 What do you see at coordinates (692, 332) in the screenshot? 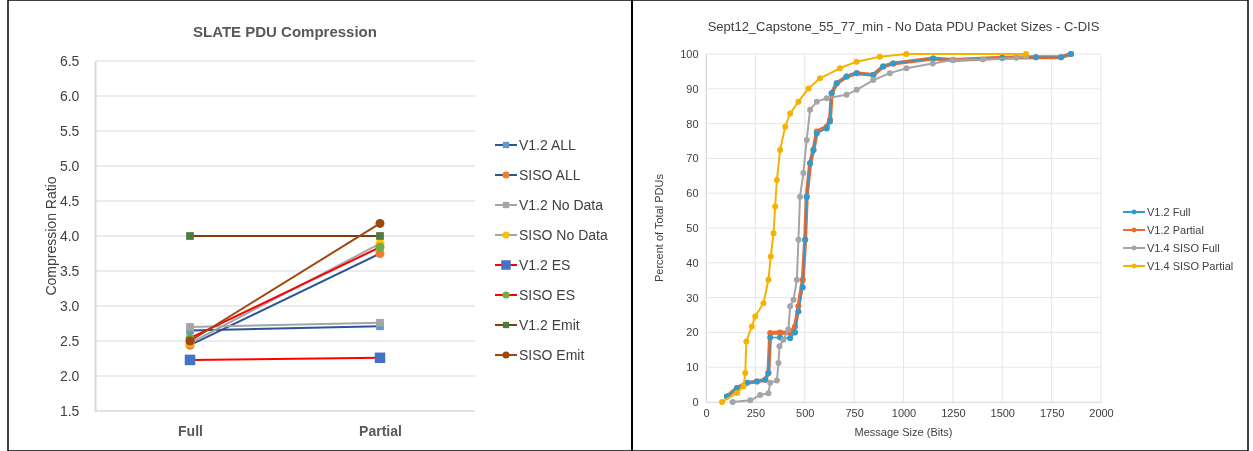
I see `y-tick-label: 20` at bounding box center [692, 332].